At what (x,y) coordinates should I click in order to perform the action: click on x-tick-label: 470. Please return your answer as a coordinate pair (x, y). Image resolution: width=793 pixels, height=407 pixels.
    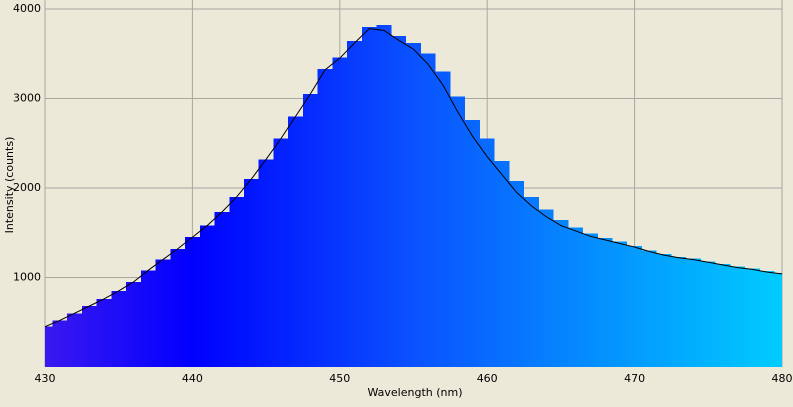
    Looking at the image, I should click on (634, 378).